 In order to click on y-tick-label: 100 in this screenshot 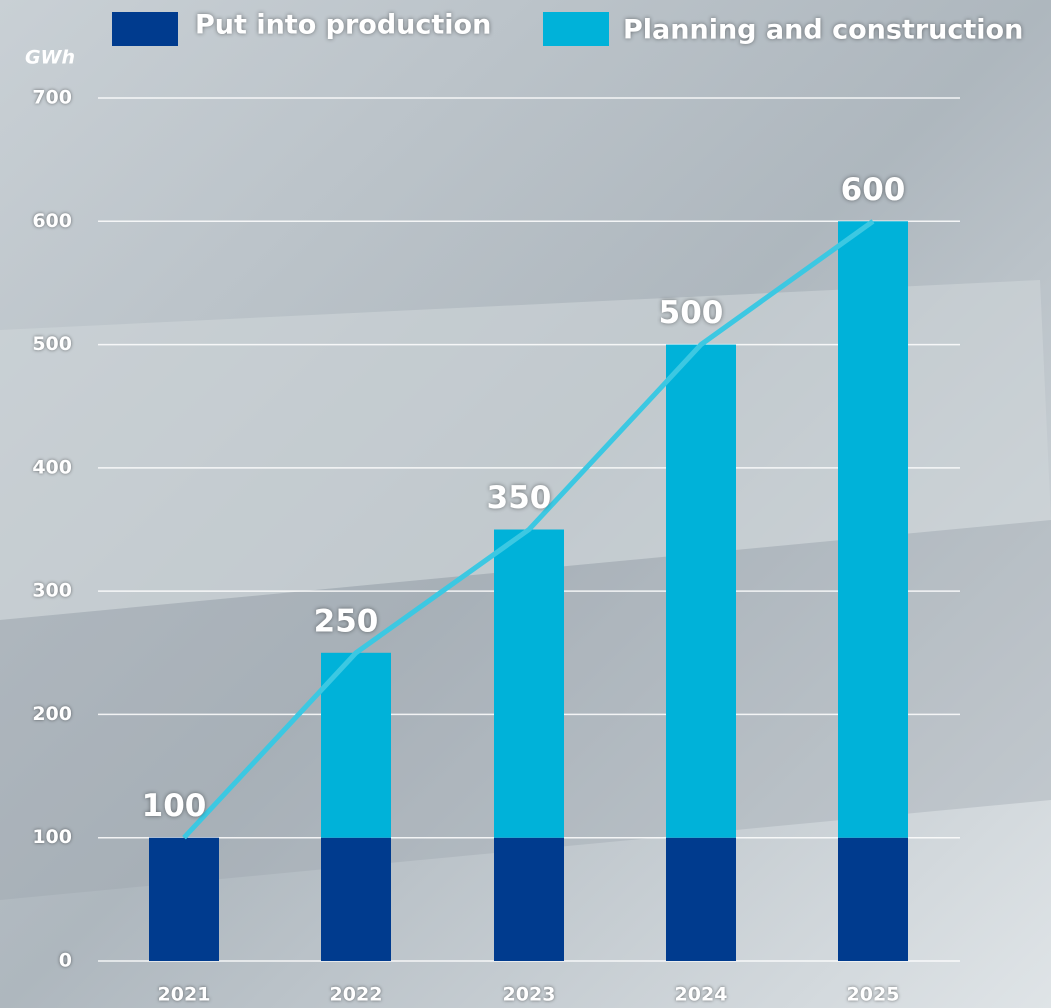, I will do `click(52, 837)`.